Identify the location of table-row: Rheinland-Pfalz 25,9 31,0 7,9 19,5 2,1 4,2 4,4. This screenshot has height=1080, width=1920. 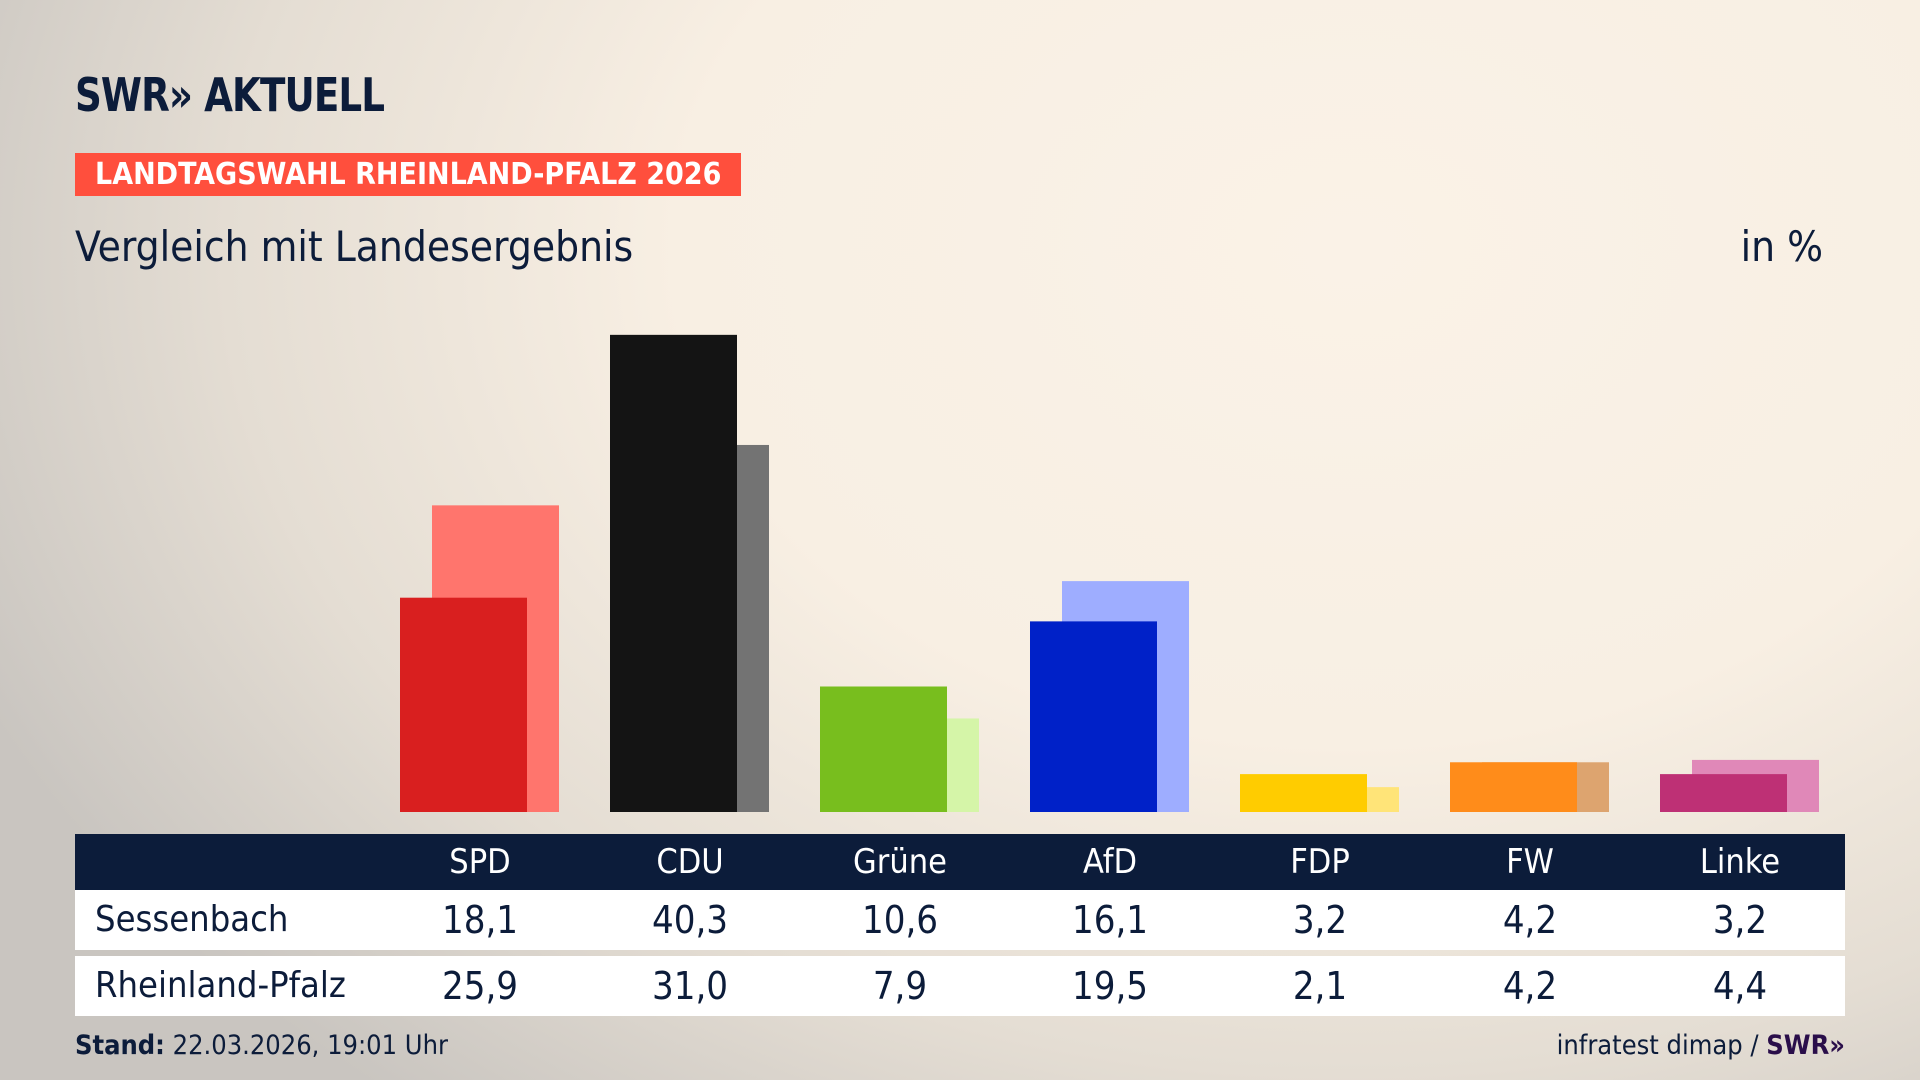
(960, 986).